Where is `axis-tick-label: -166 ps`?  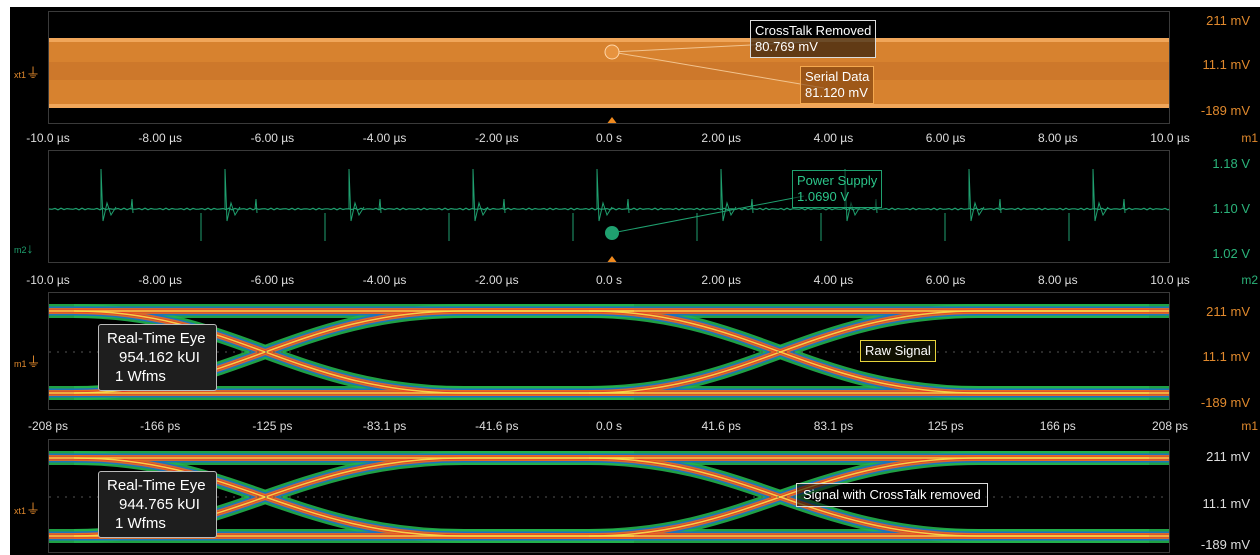 axis-tick-label: -166 ps is located at coordinates (160, 426).